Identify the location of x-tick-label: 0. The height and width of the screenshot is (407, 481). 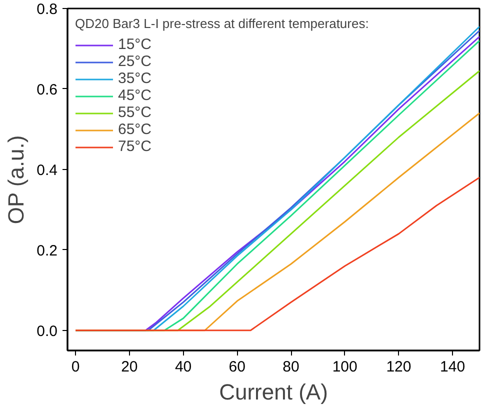
(75, 367).